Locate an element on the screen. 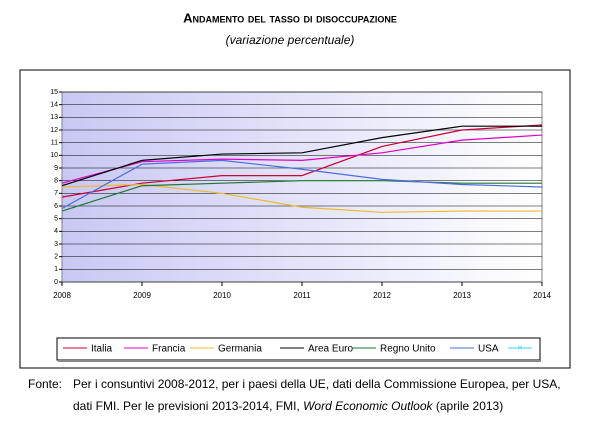  chart-subtitle: (variazione percentuale) is located at coordinates (290, 40).